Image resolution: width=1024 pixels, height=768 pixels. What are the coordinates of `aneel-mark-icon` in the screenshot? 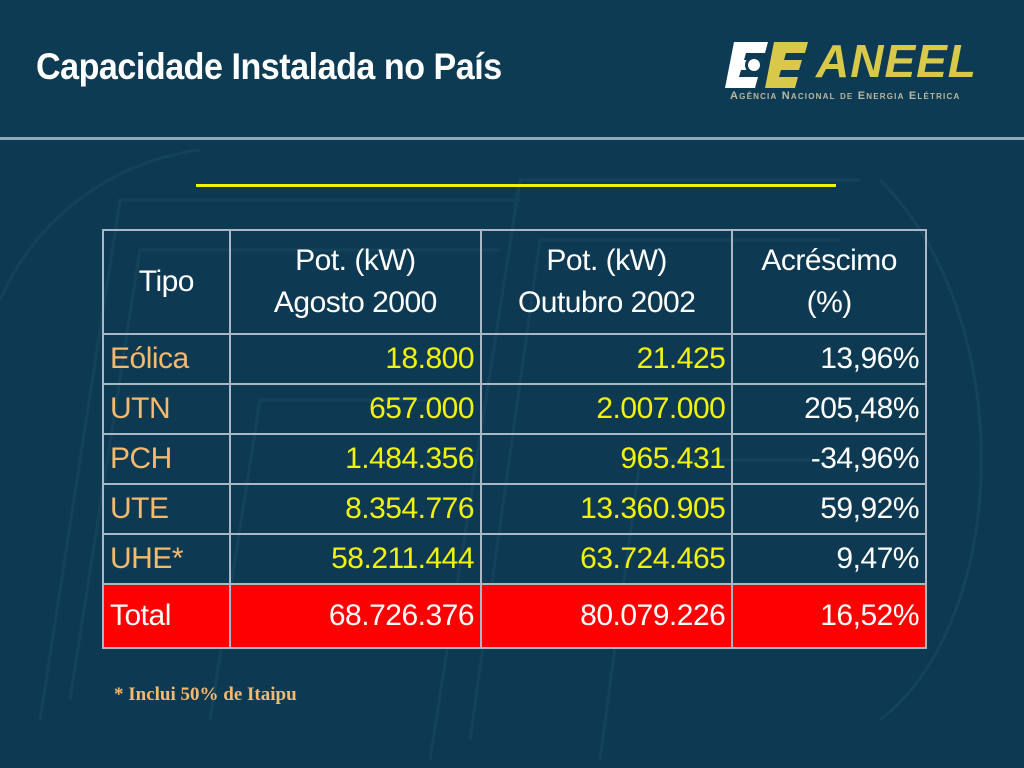 It's located at (766, 65).